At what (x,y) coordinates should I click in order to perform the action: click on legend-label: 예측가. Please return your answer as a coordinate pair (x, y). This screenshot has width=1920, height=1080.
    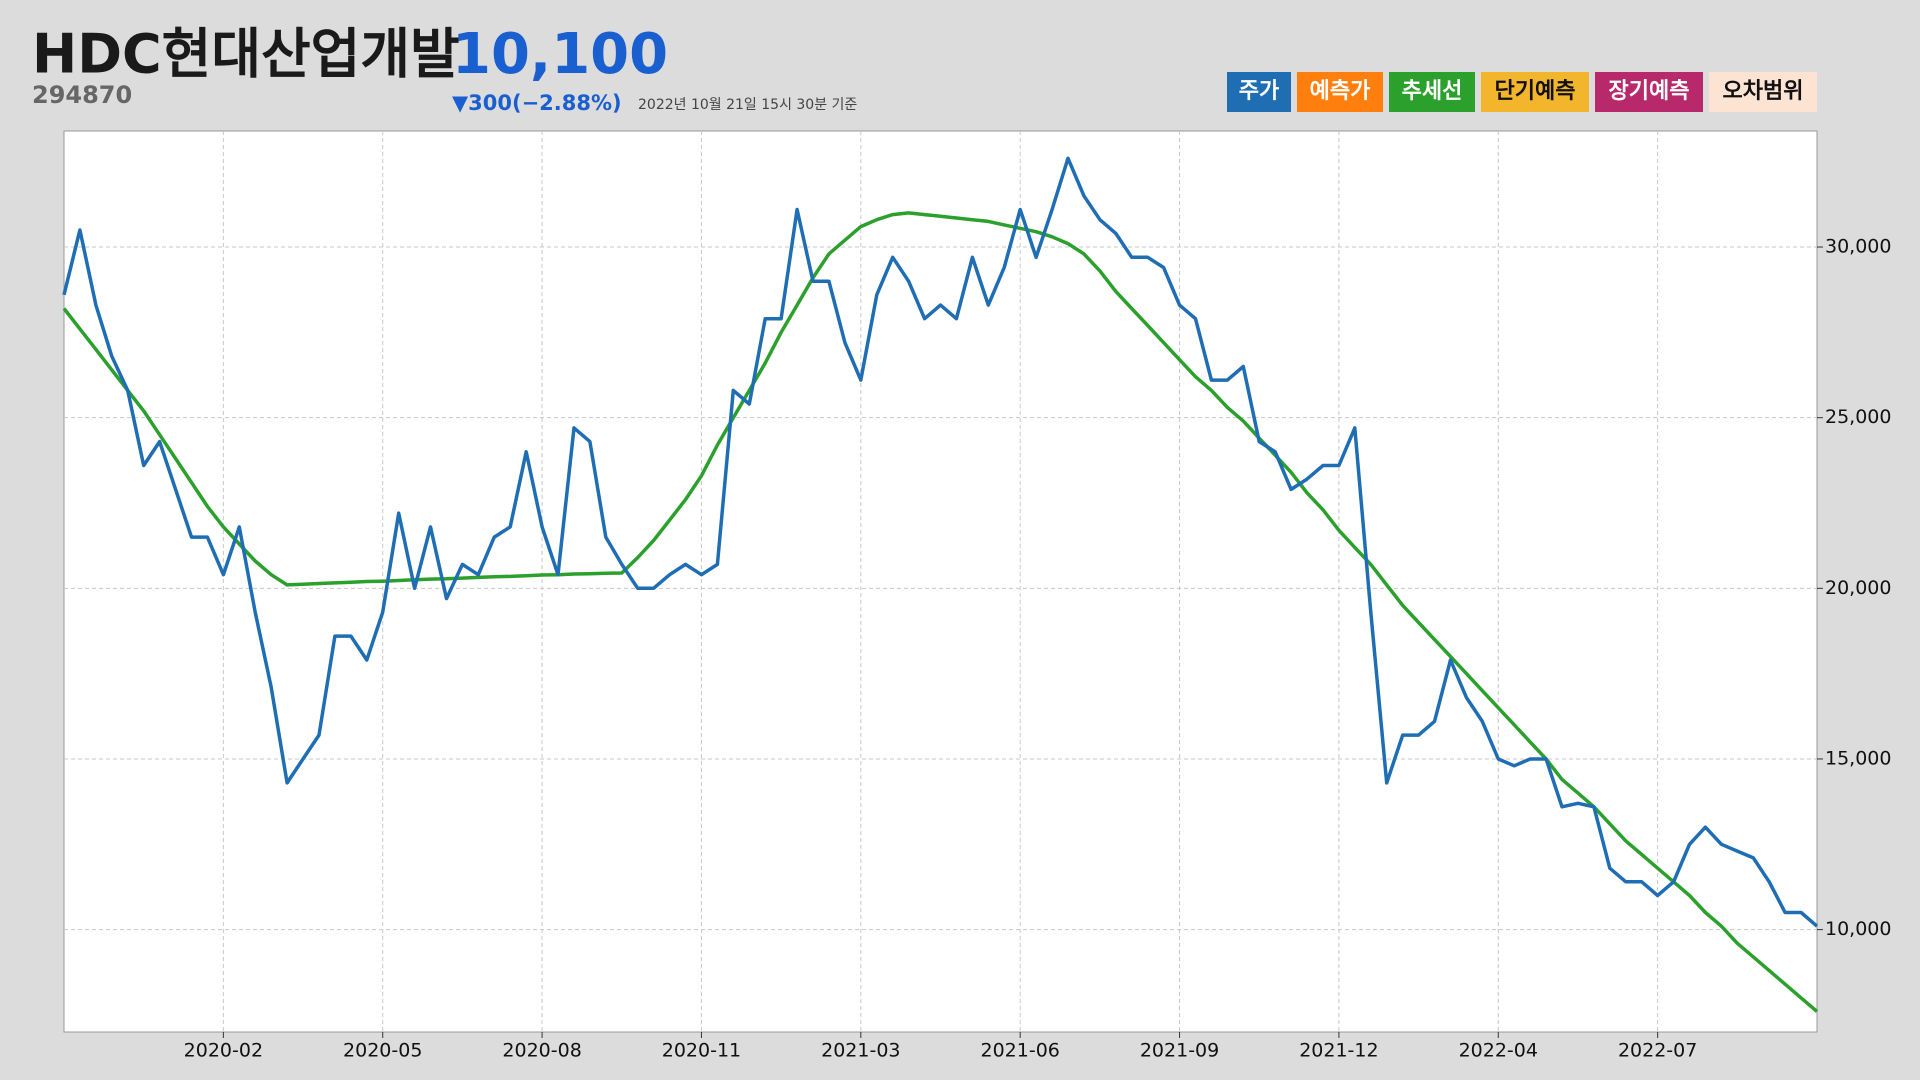
    Looking at the image, I should click on (1340, 91).